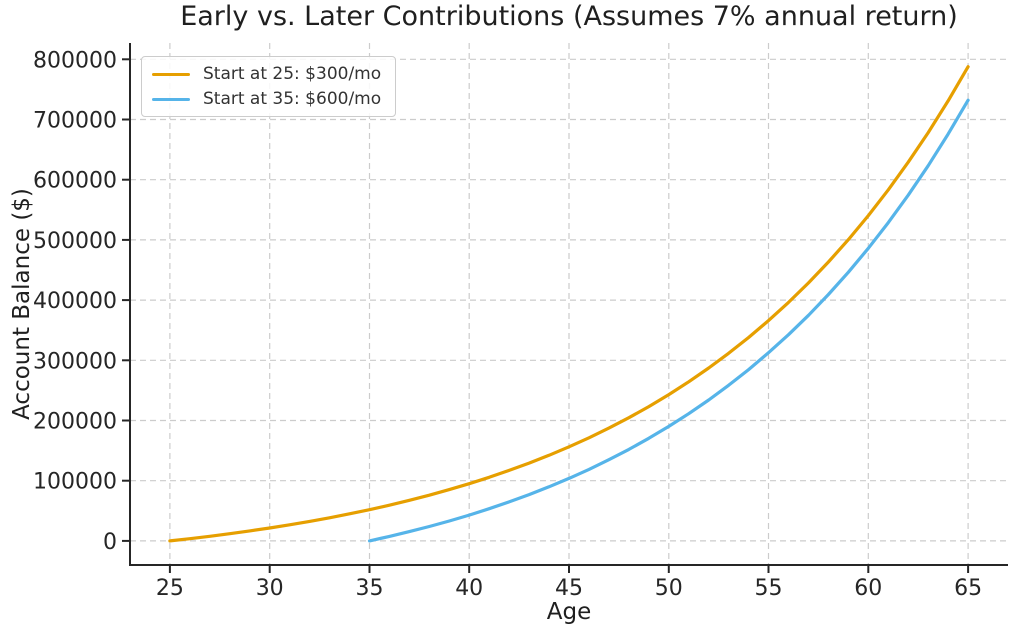 This screenshot has width=1024, height=635. What do you see at coordinates (75, 361) in the screenshot?
I see `y-tick-label-300000: 300000` at bounding box center [75, 361].